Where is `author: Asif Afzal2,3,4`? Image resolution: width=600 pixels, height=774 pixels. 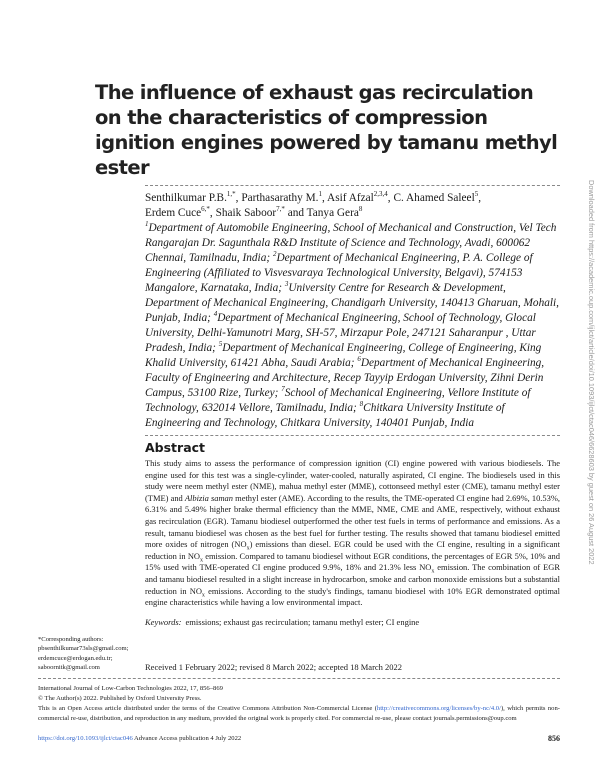 author: Asif Afzal2,3,4 is located at coordinates (357, 197).